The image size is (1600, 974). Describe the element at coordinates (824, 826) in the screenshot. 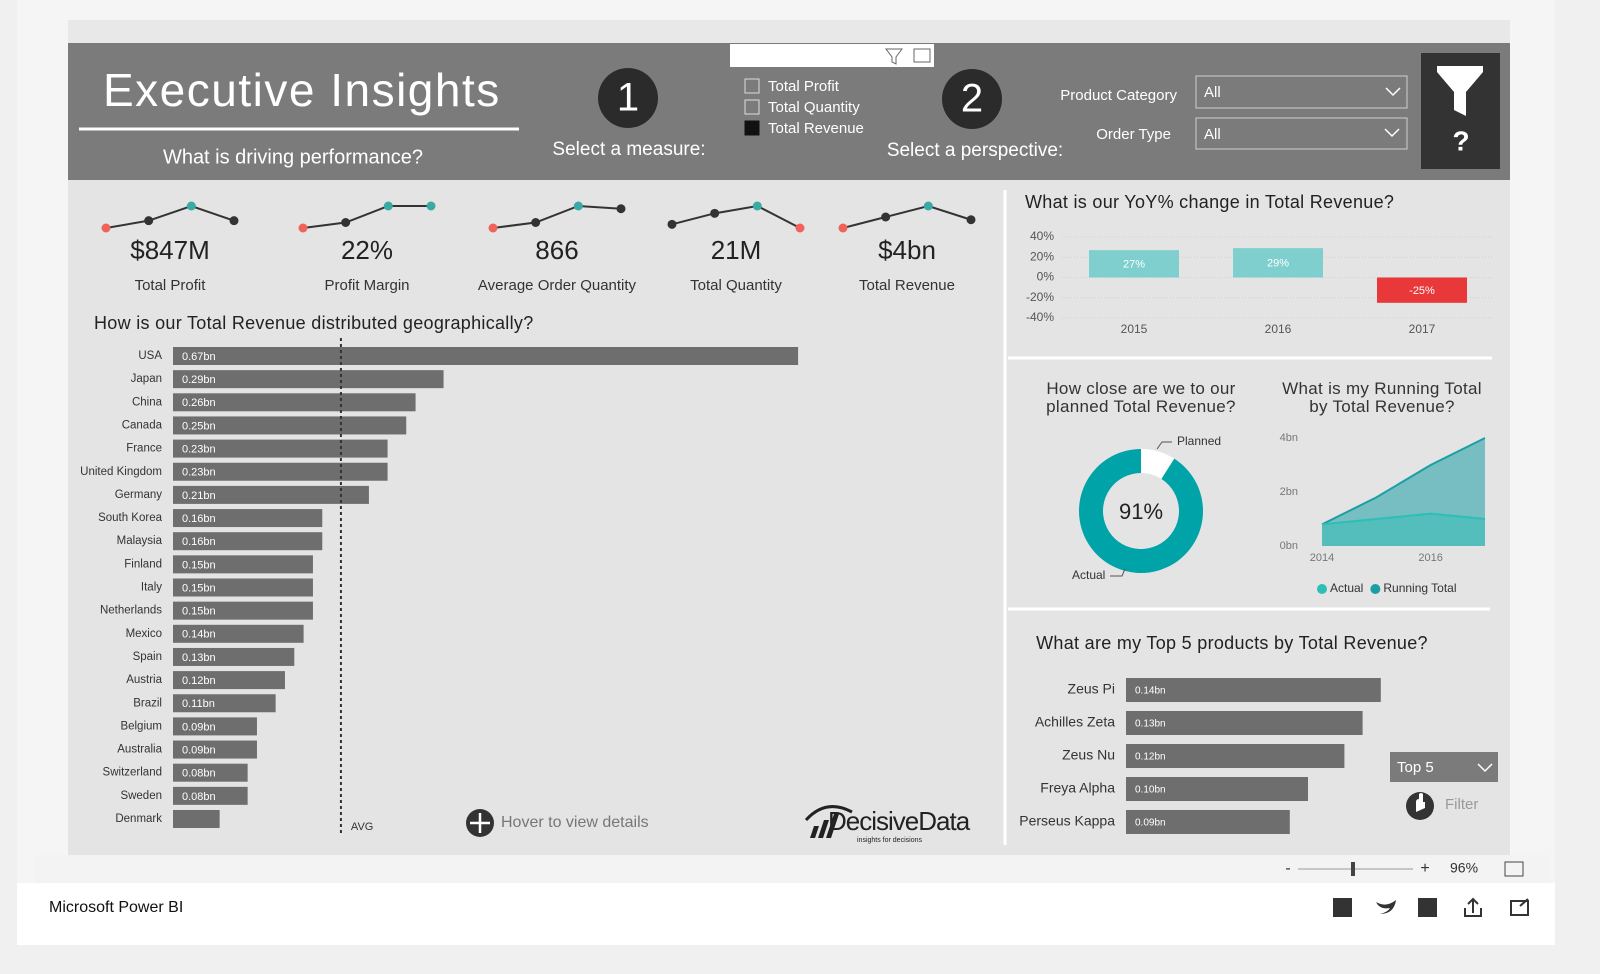

I see `brand-logo` at that location.